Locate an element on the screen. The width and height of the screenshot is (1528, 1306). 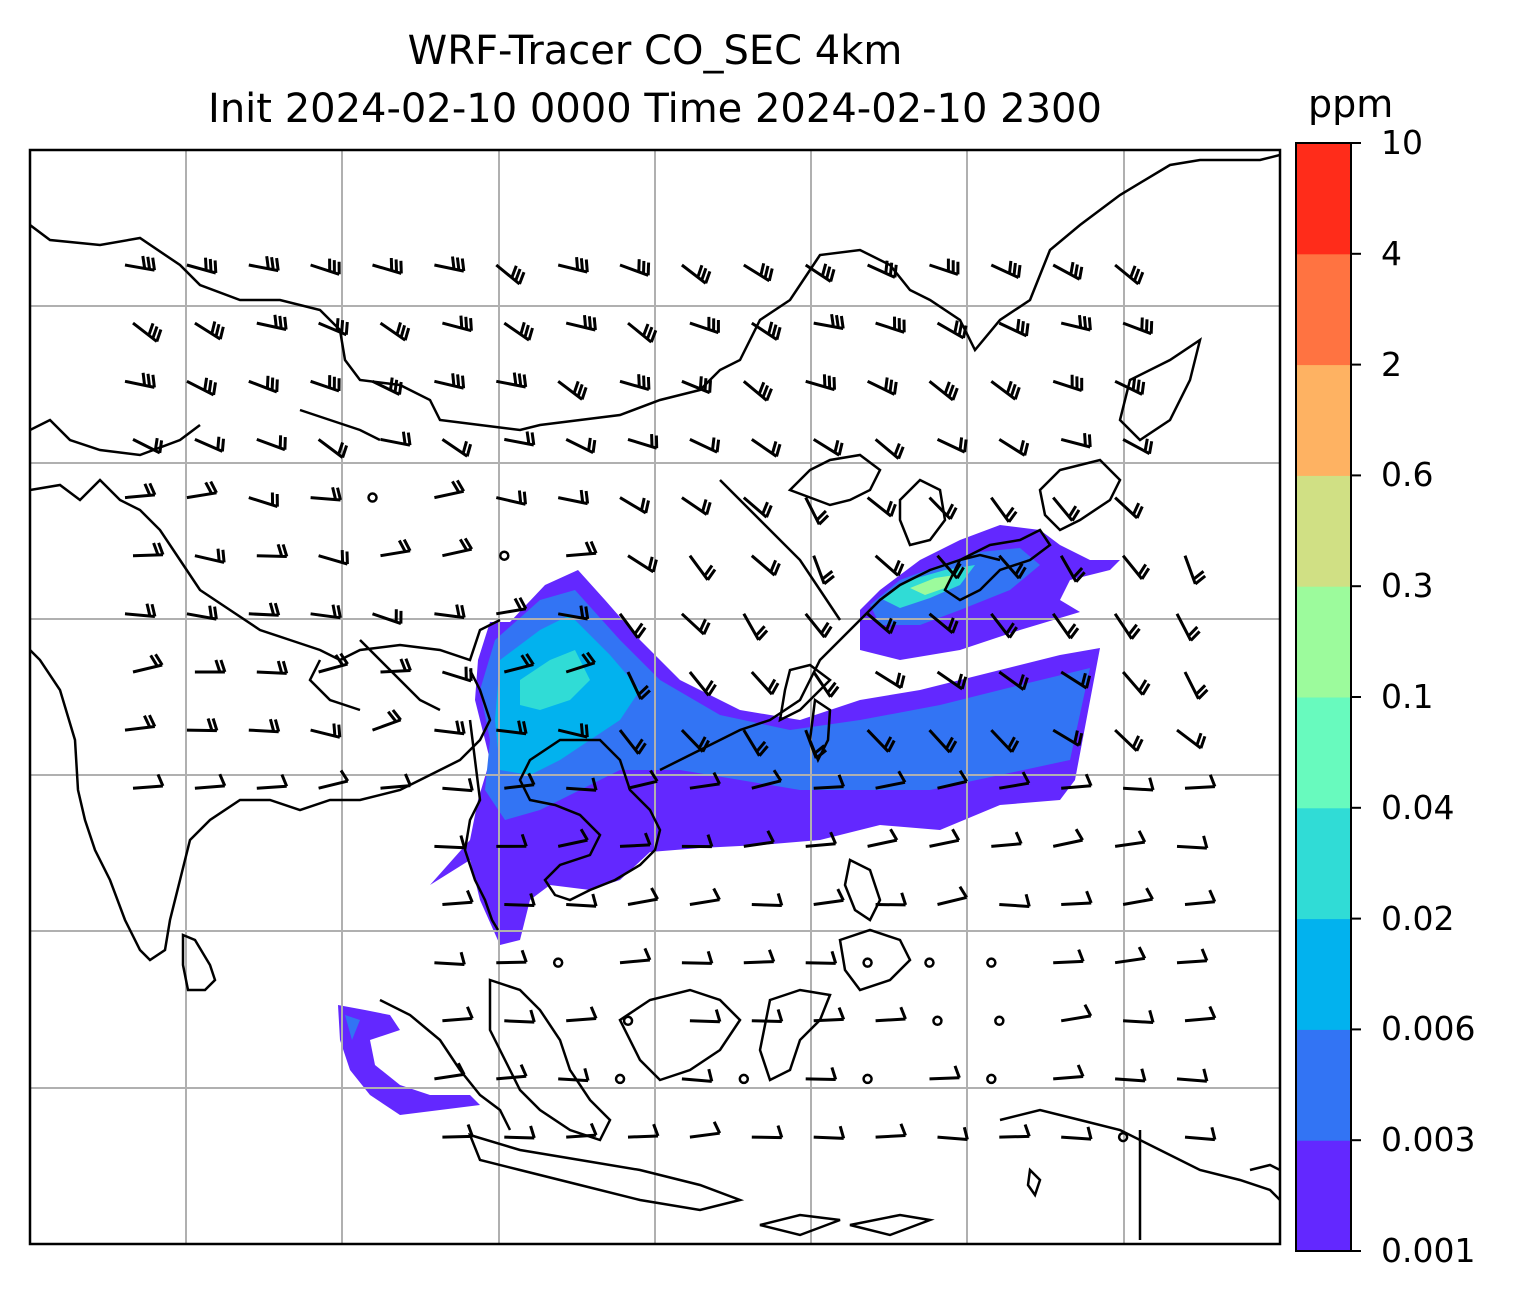
colorbar-tick-label: 10 is located at coordinates (1402, 142).